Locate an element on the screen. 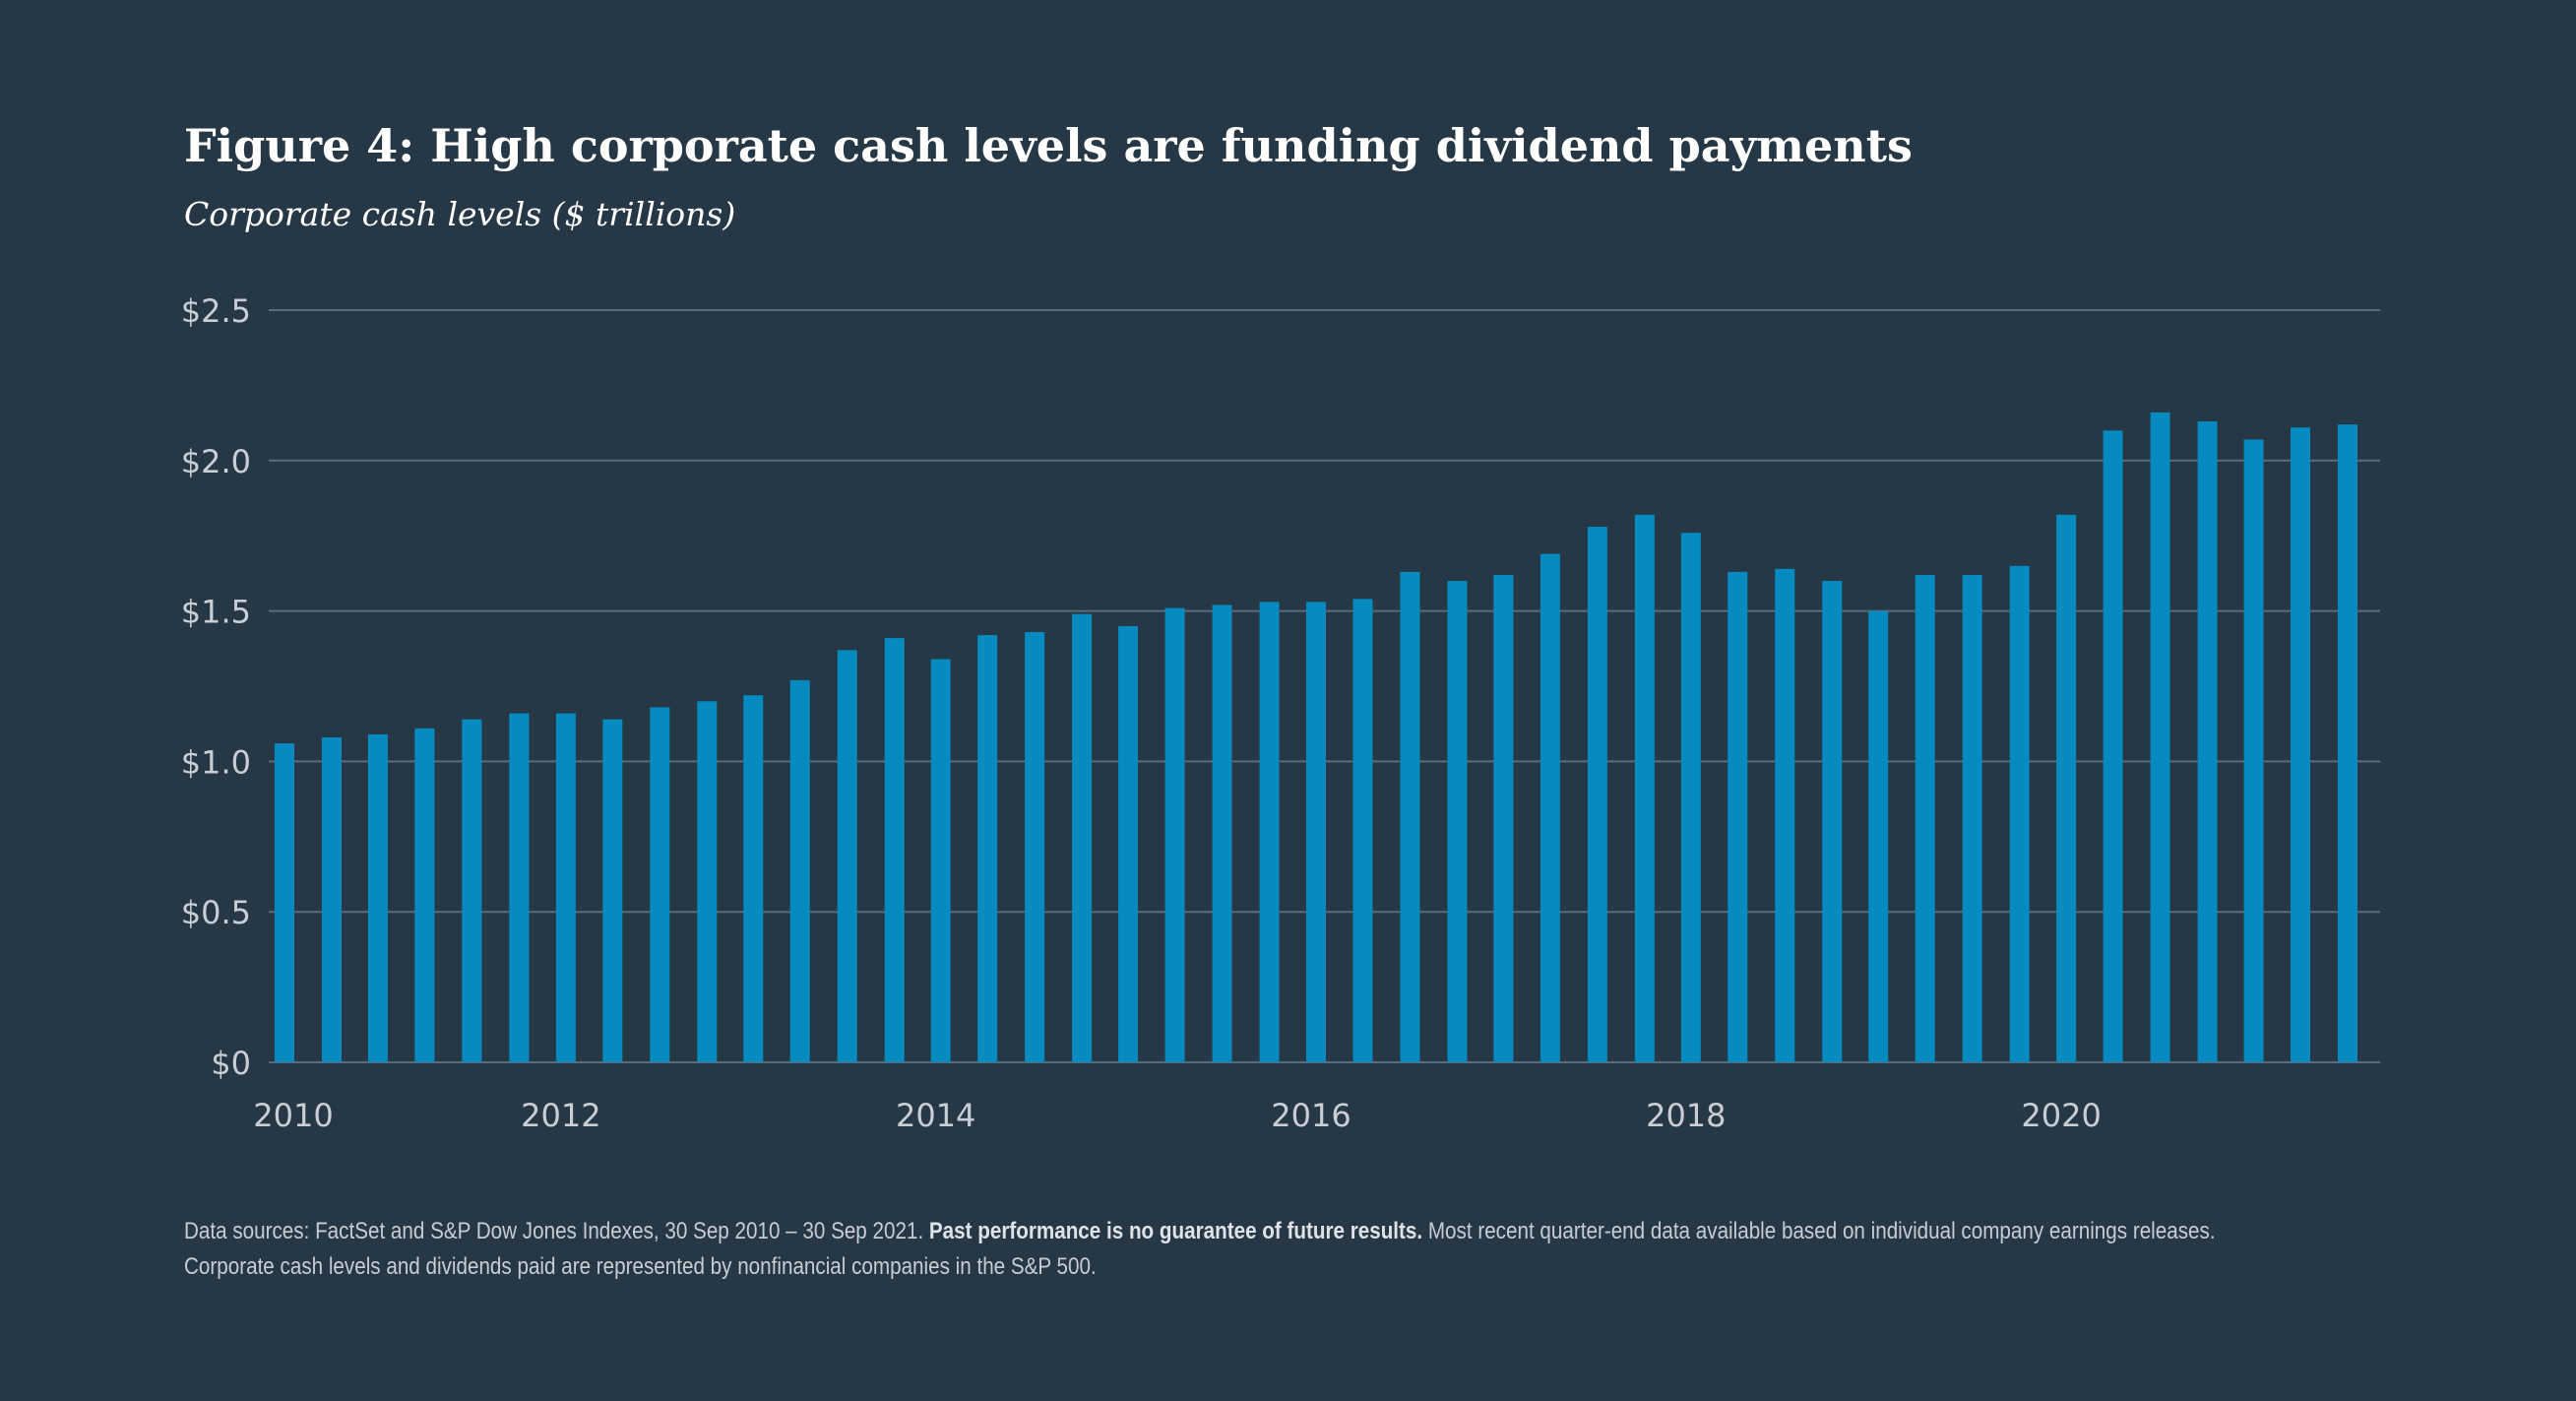 This screenshot has width=2576, height=1401. y-tick-label: $0 is located at coordinates (231, 1063).